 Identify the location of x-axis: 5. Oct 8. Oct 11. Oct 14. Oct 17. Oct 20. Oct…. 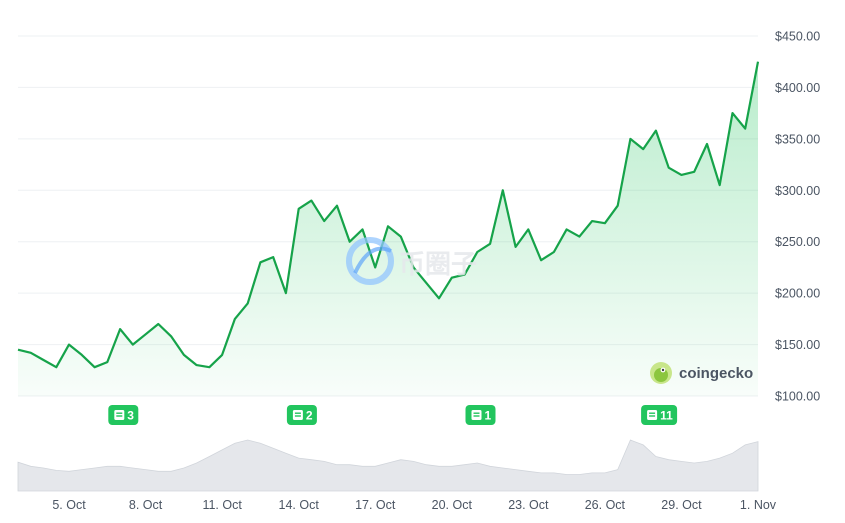
(414, 505).